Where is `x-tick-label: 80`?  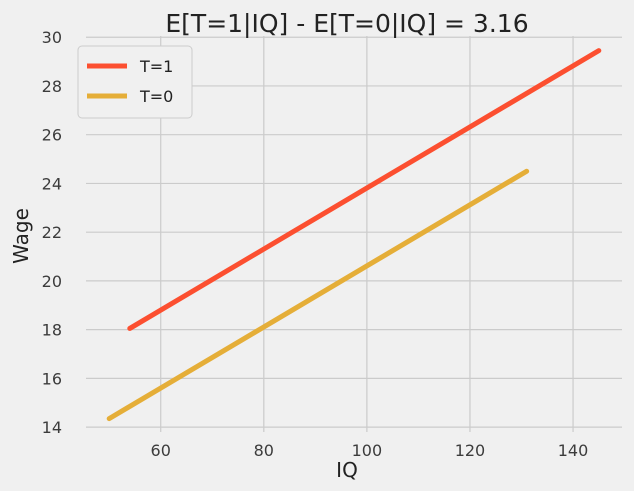 x-tick-label: 80 is located at coordinates (264, 450).